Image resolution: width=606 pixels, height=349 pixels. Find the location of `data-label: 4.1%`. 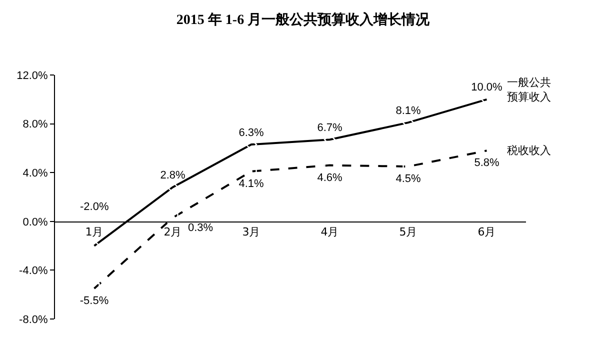

data-label: 4.1% is located at coordinates (251, 184).